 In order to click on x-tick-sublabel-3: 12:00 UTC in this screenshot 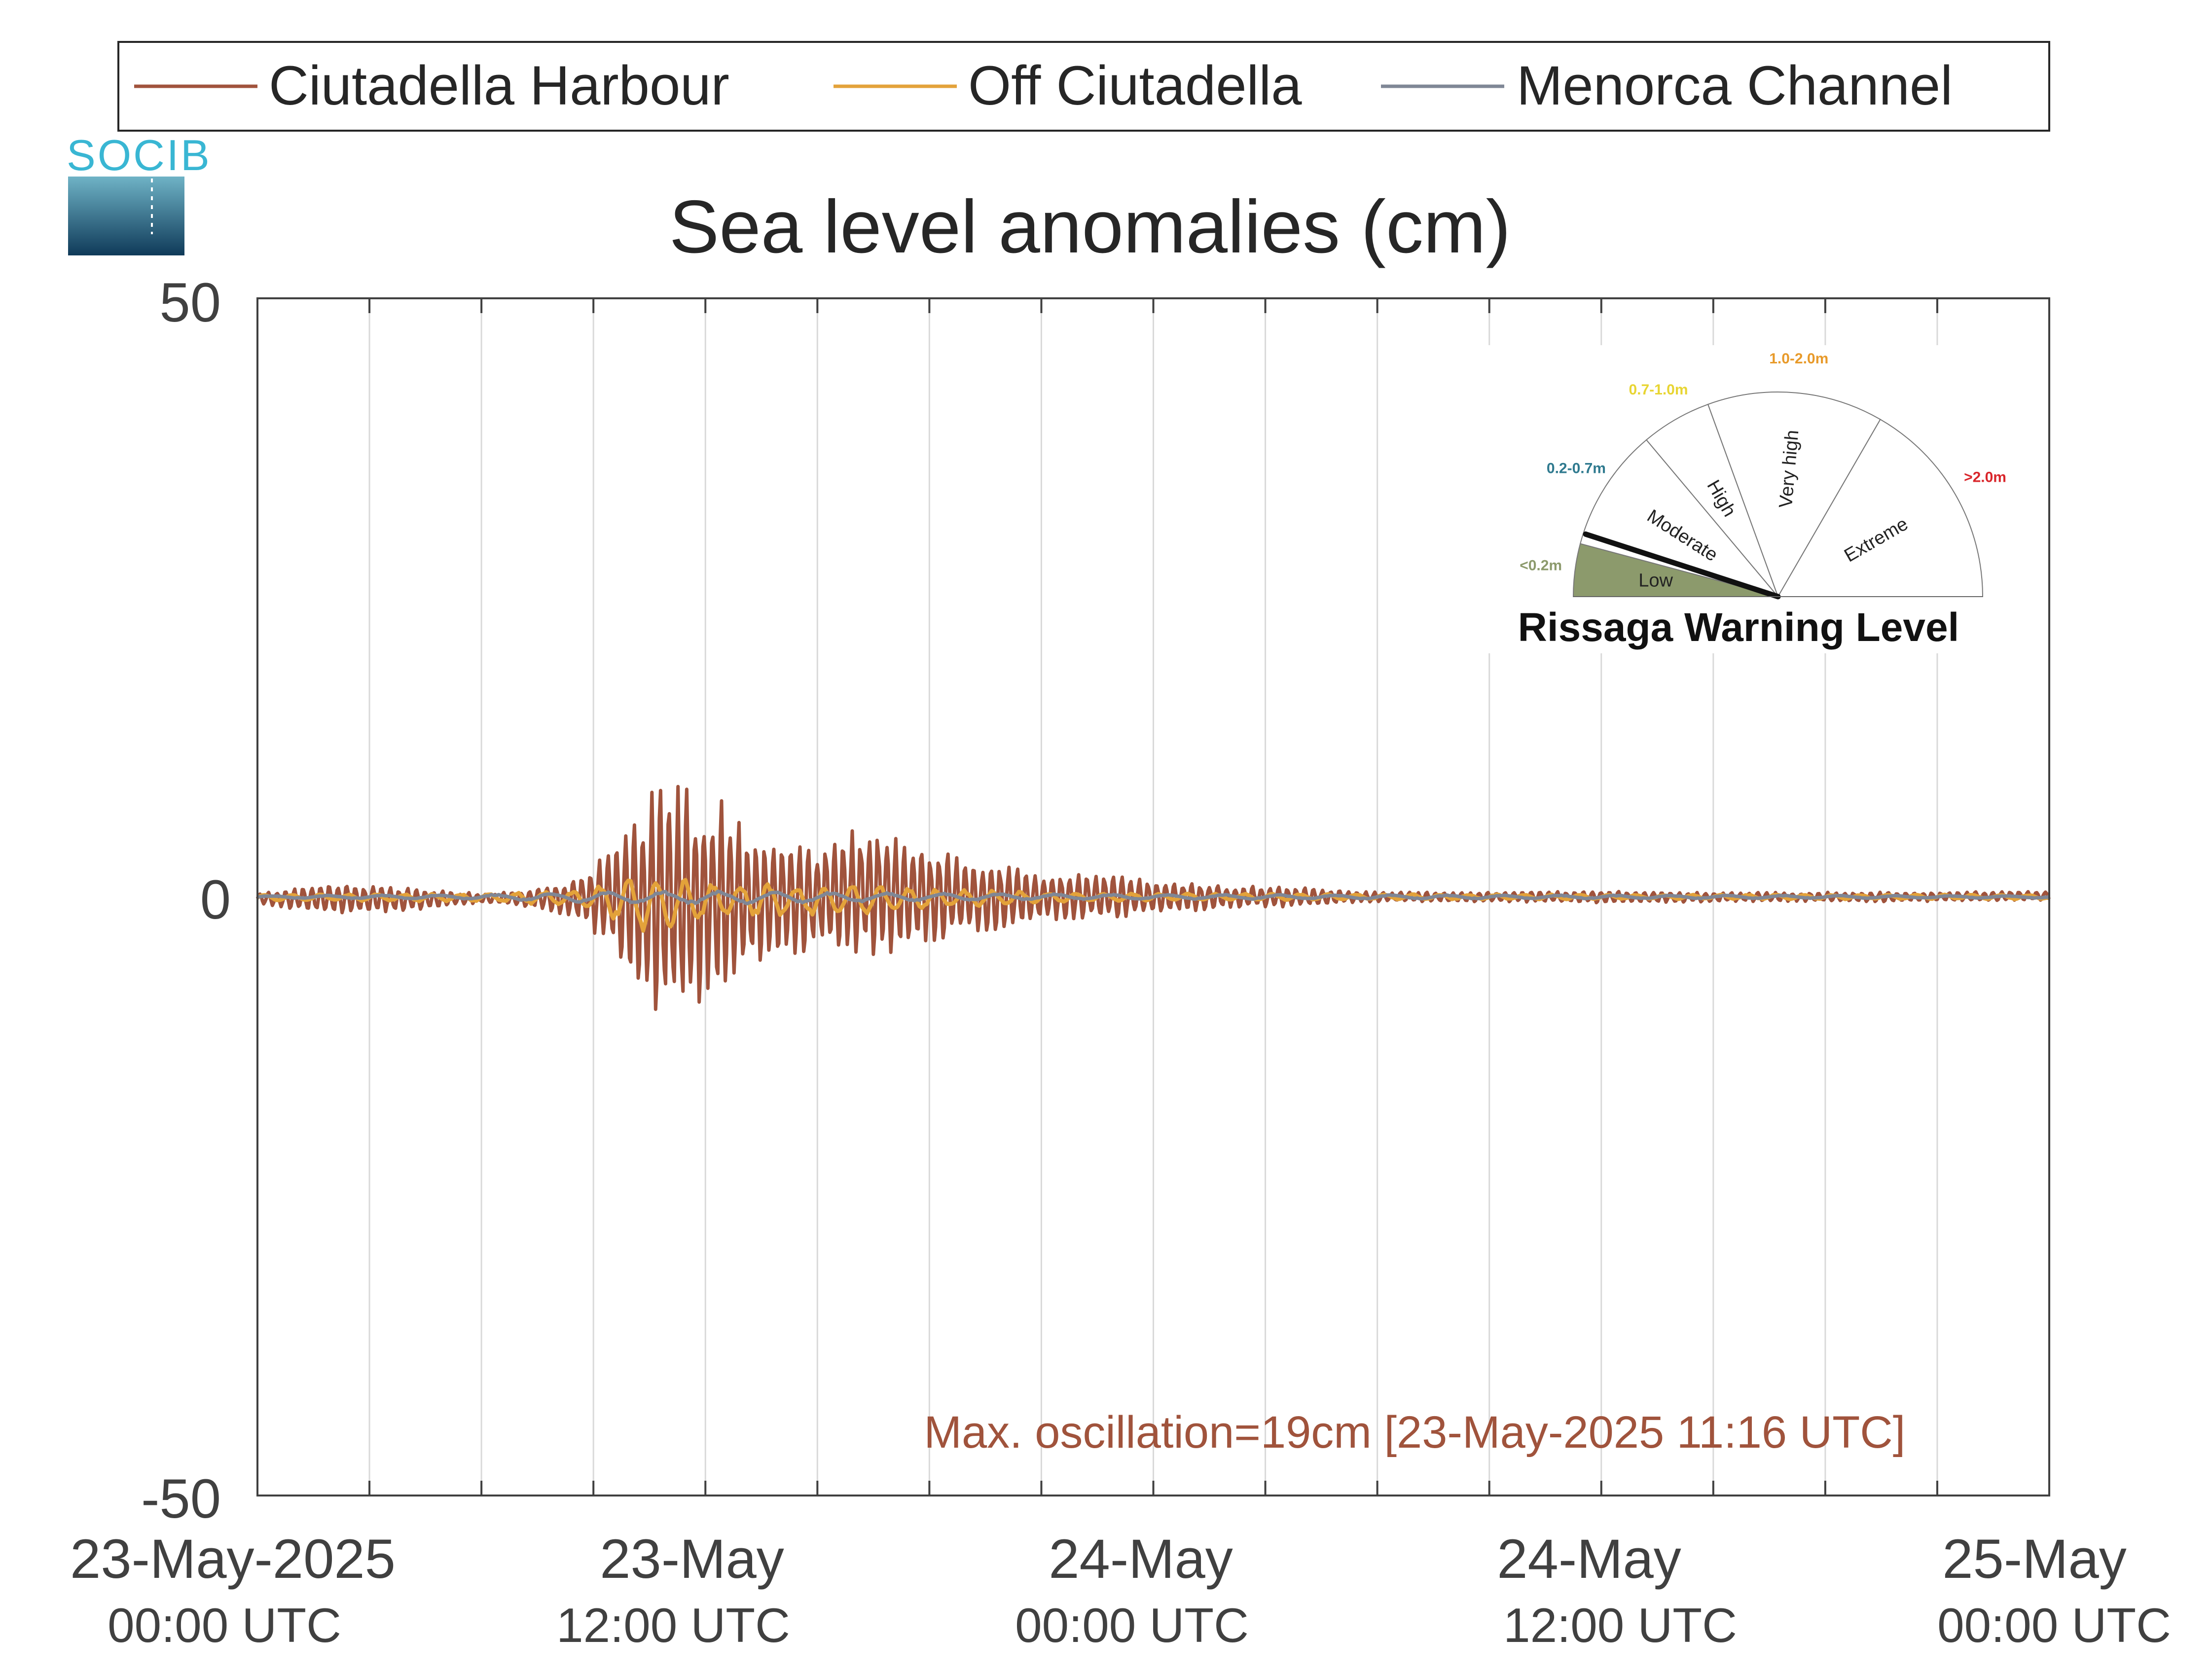, I will do `click(1620, 1625)`.